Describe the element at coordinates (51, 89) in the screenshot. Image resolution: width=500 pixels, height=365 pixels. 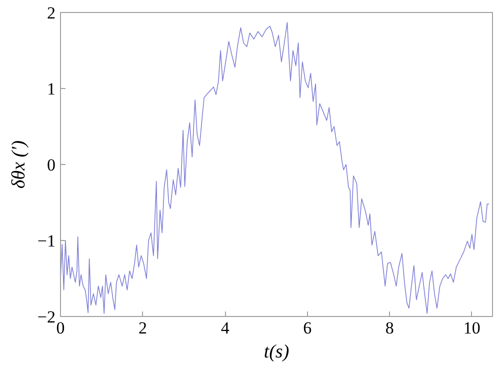
I see `y-tick-label: 1` at that location.